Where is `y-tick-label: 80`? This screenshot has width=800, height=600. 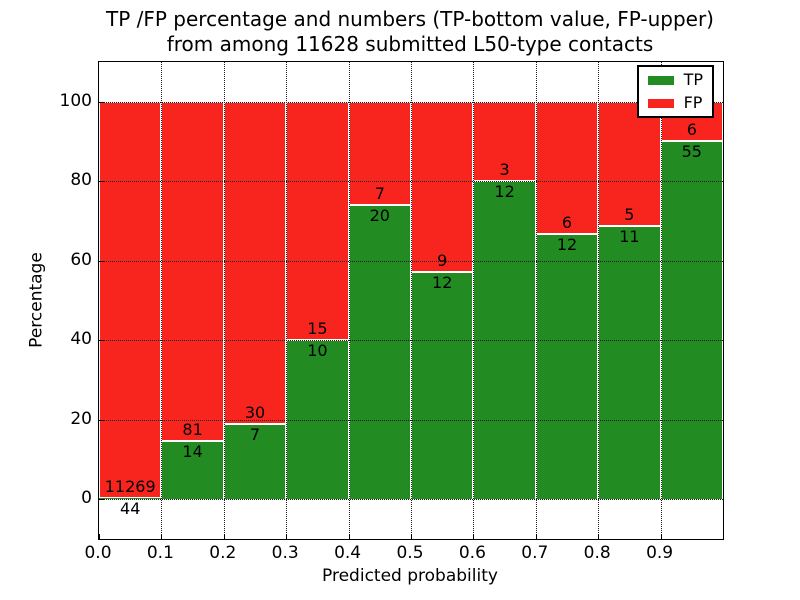 y-tick-label: 80 is located at coordinates (81, 180).